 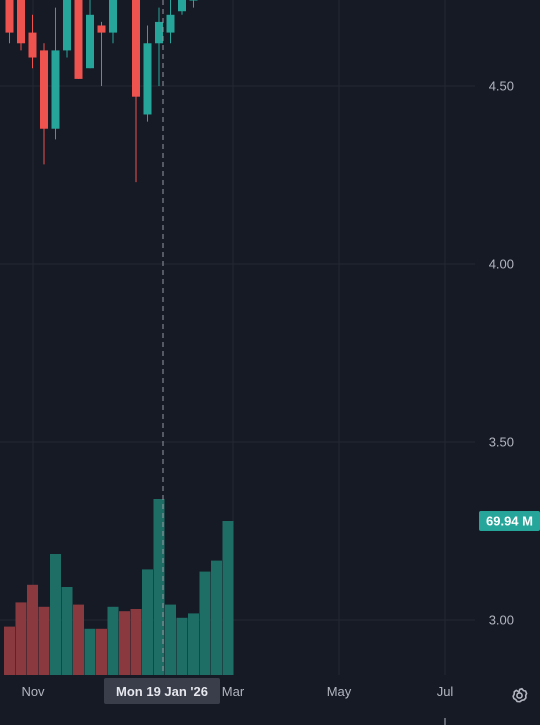 I want to click on time-tick-label: Mar, so click(x=233, y=691).